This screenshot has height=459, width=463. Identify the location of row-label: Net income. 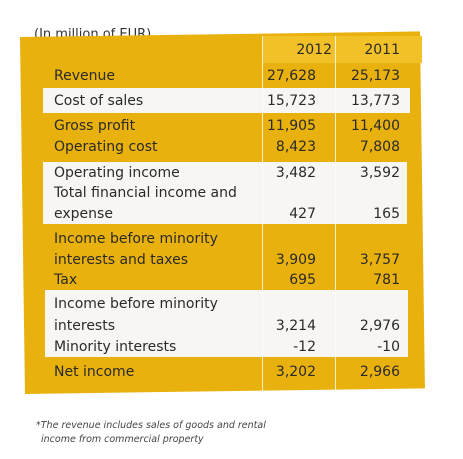
(94, 372).